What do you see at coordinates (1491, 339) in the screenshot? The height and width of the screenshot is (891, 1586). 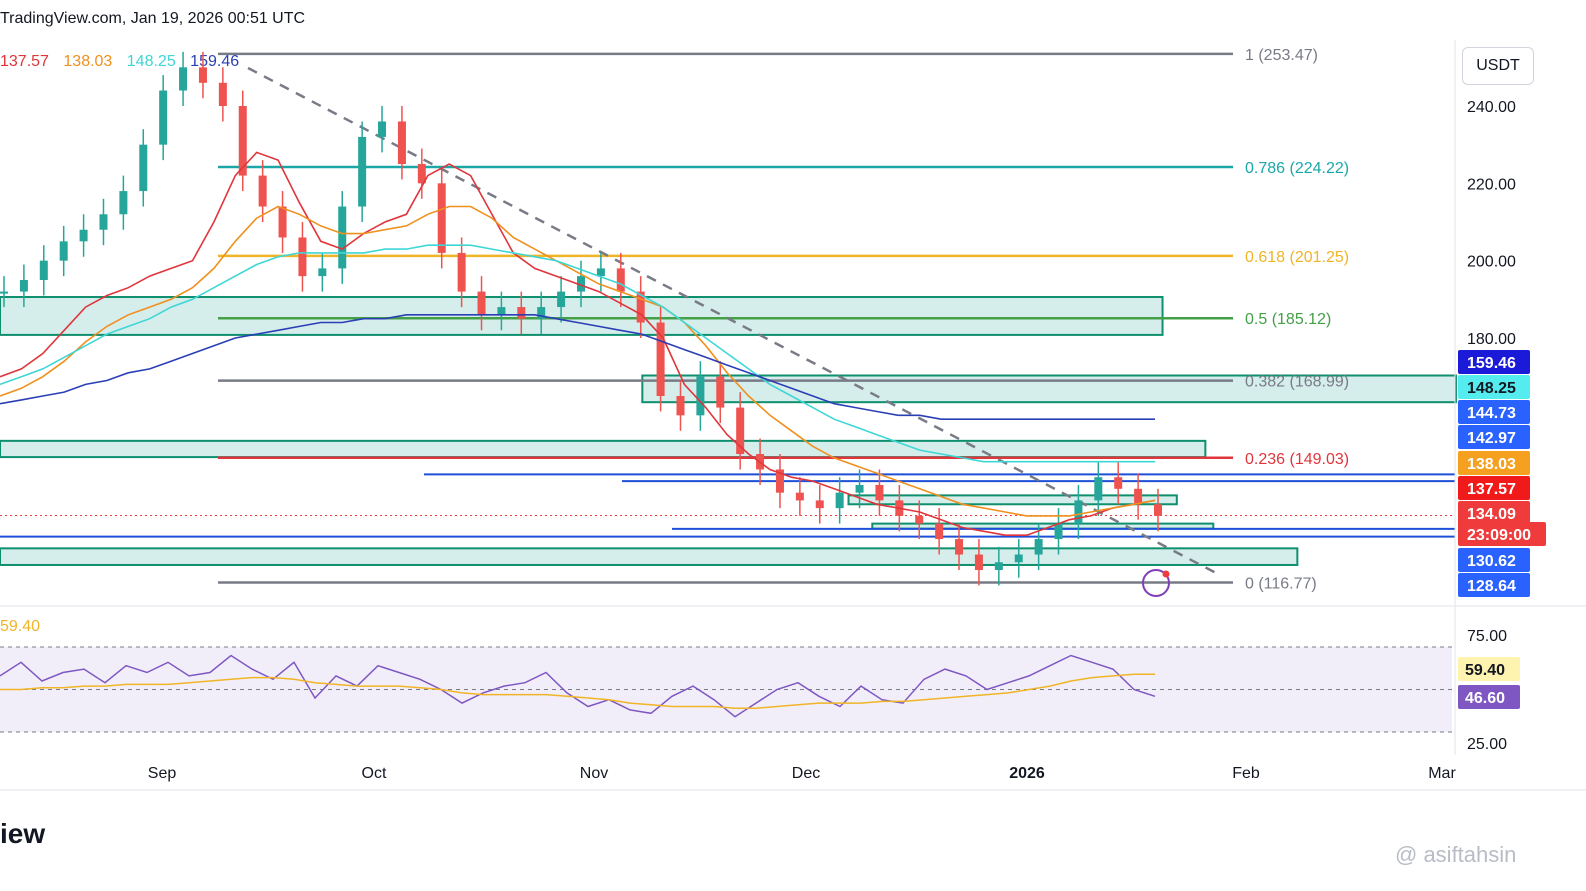 I see `price-tick-3: 180.00` at bounding box center [1491, 339].